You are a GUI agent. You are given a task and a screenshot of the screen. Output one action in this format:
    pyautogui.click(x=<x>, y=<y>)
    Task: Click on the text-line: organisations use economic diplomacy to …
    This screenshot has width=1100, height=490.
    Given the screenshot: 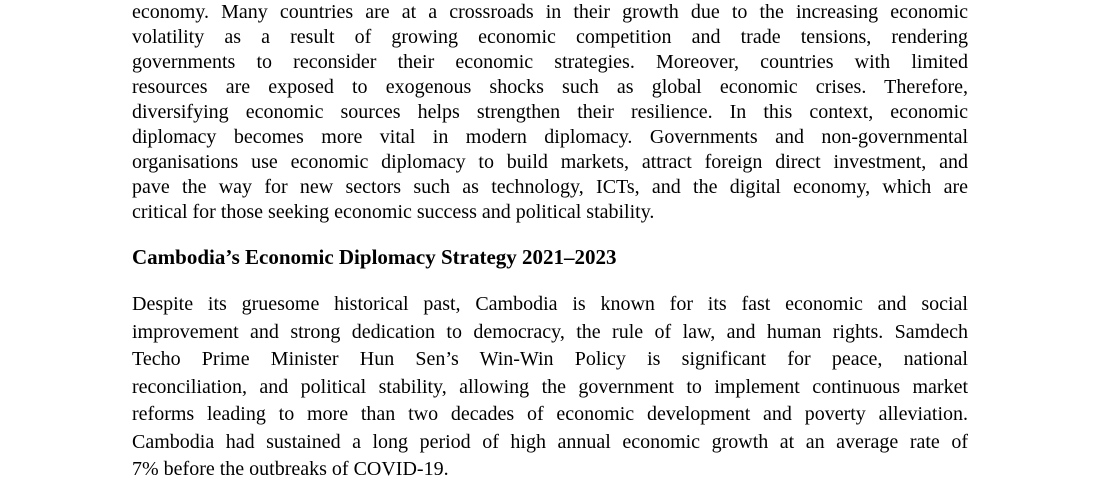 What is the action you would take?
    pyautogui.click(x=550, y=162)
    